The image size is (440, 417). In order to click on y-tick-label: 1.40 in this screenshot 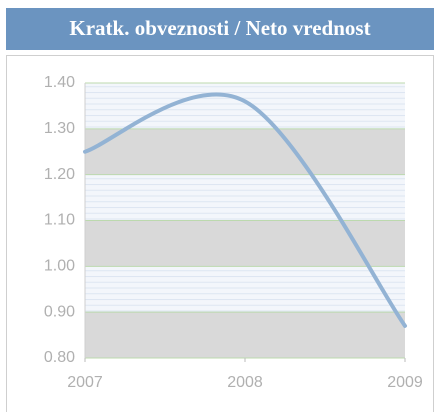, I will do `click(59, 82)`.